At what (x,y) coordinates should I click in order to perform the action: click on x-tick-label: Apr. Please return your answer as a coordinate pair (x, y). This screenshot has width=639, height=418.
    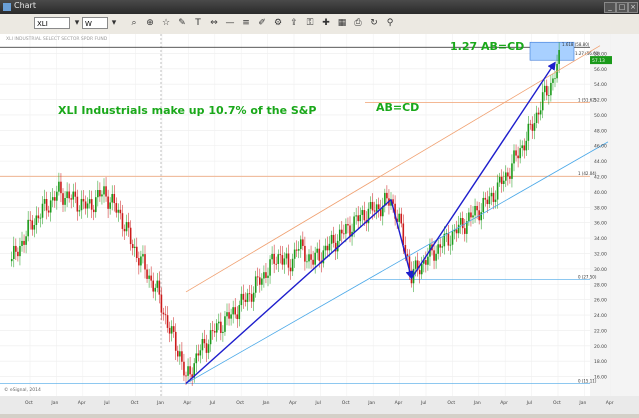
    Looking at the image, I should click on (82, 403).